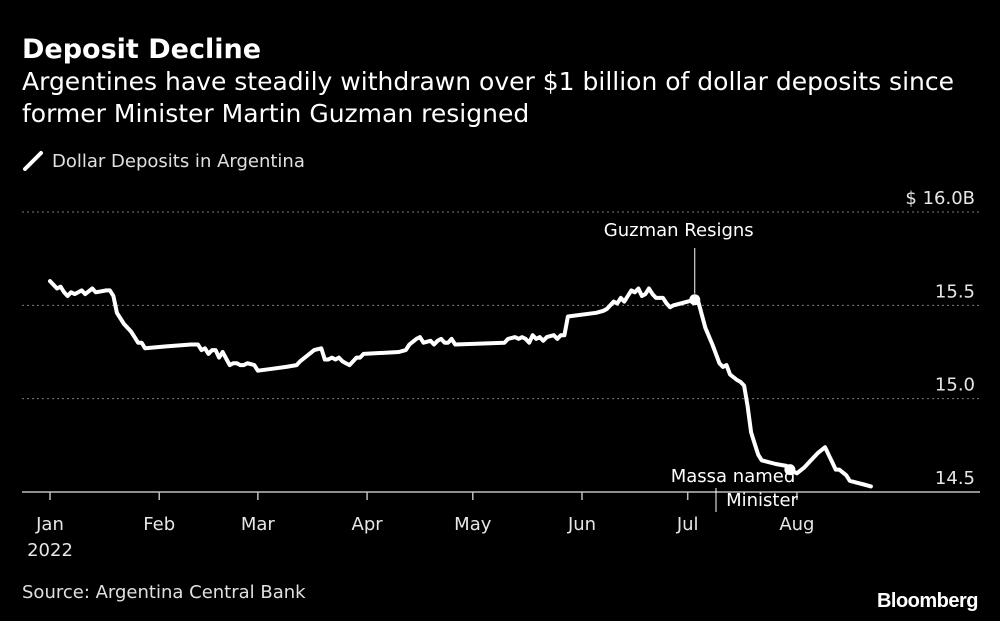 The image size is (1000, 621). What do you see at coordinates (679, 230) in the screenshot?
I see `guzman-annotation-label: Guzman Resigns` at bounding box center [679, 230].